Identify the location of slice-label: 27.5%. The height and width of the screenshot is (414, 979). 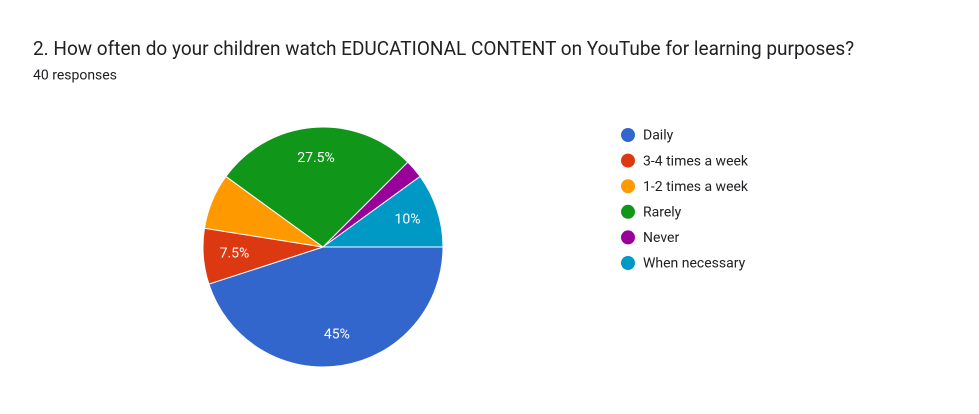
(316, 158).